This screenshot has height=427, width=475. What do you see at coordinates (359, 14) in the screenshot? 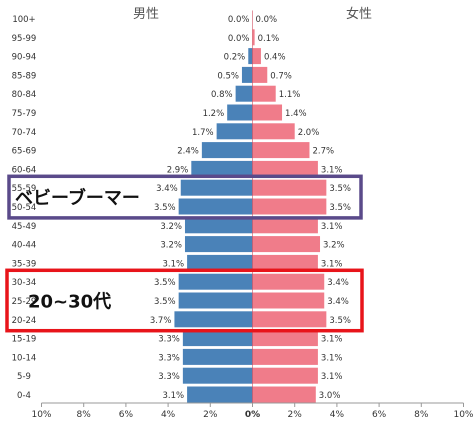
I see `series-header-female: 女性` at bounding box center [359, 14].